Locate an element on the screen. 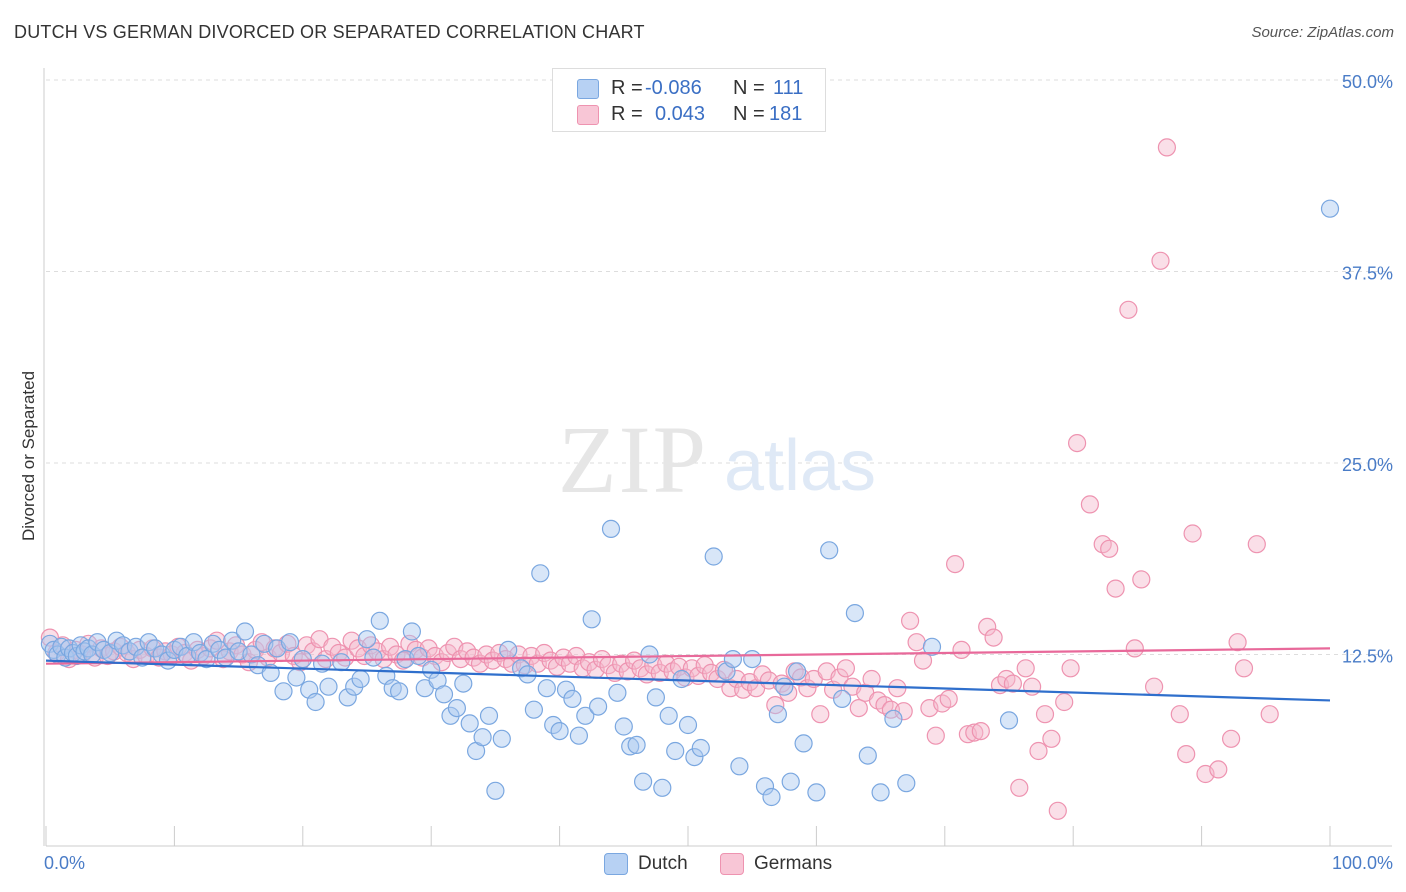 The image size is (1406, 892). legend-n-label-dutch: N = is located at coordinates (749, 87).